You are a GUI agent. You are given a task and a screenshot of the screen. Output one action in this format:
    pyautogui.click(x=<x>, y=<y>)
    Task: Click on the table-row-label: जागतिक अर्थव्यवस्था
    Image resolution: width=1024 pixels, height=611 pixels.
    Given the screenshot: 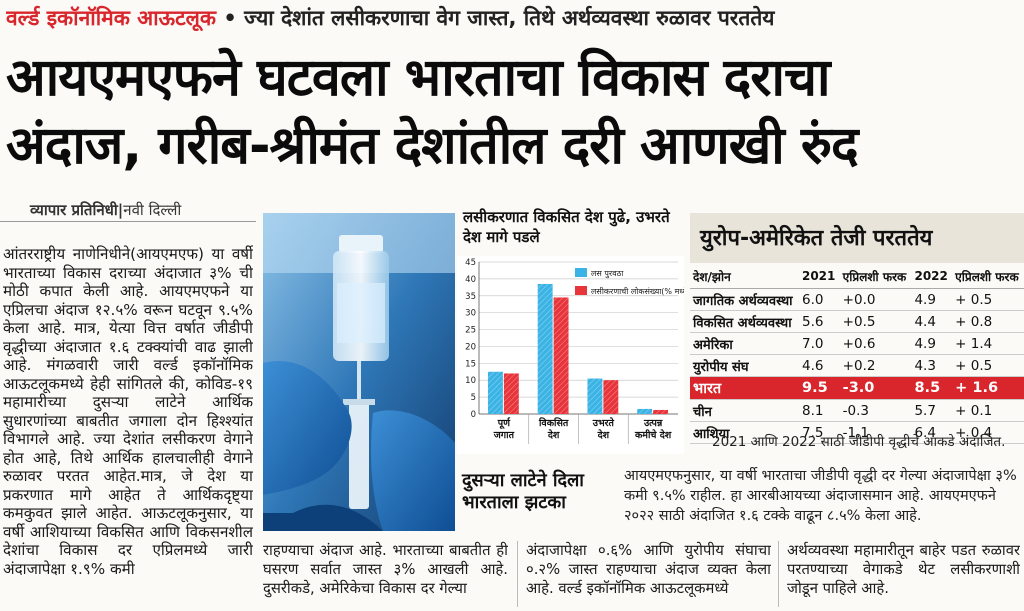 What is the action you would take?
    pyautogui.click(x=744, y=299)
    